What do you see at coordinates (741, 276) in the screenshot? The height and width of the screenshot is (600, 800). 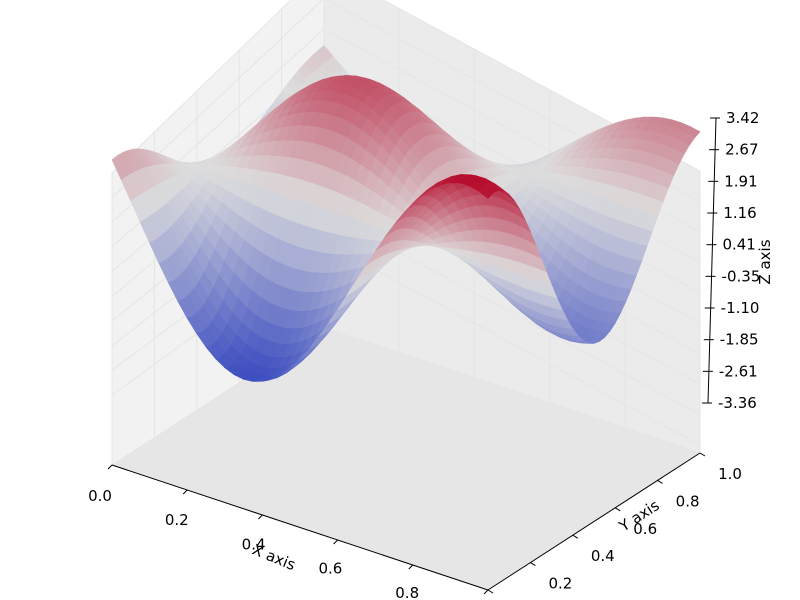 I see `z-tick-label: -0.35` at bounding box center [741, 276].